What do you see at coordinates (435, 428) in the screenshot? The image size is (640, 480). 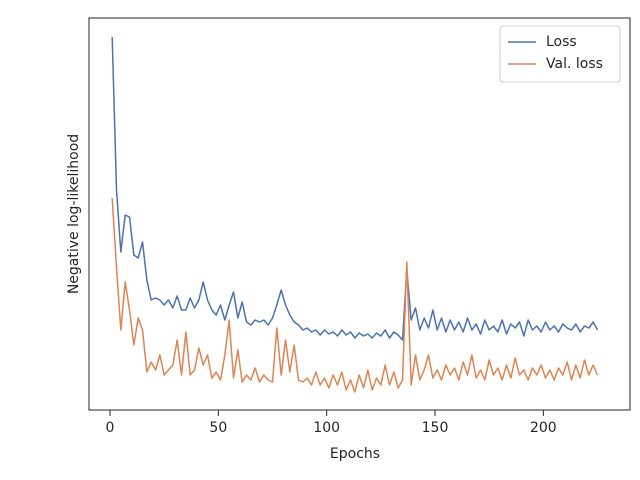 I see `x-tick-label: 150` at bounding box center [435, 428].